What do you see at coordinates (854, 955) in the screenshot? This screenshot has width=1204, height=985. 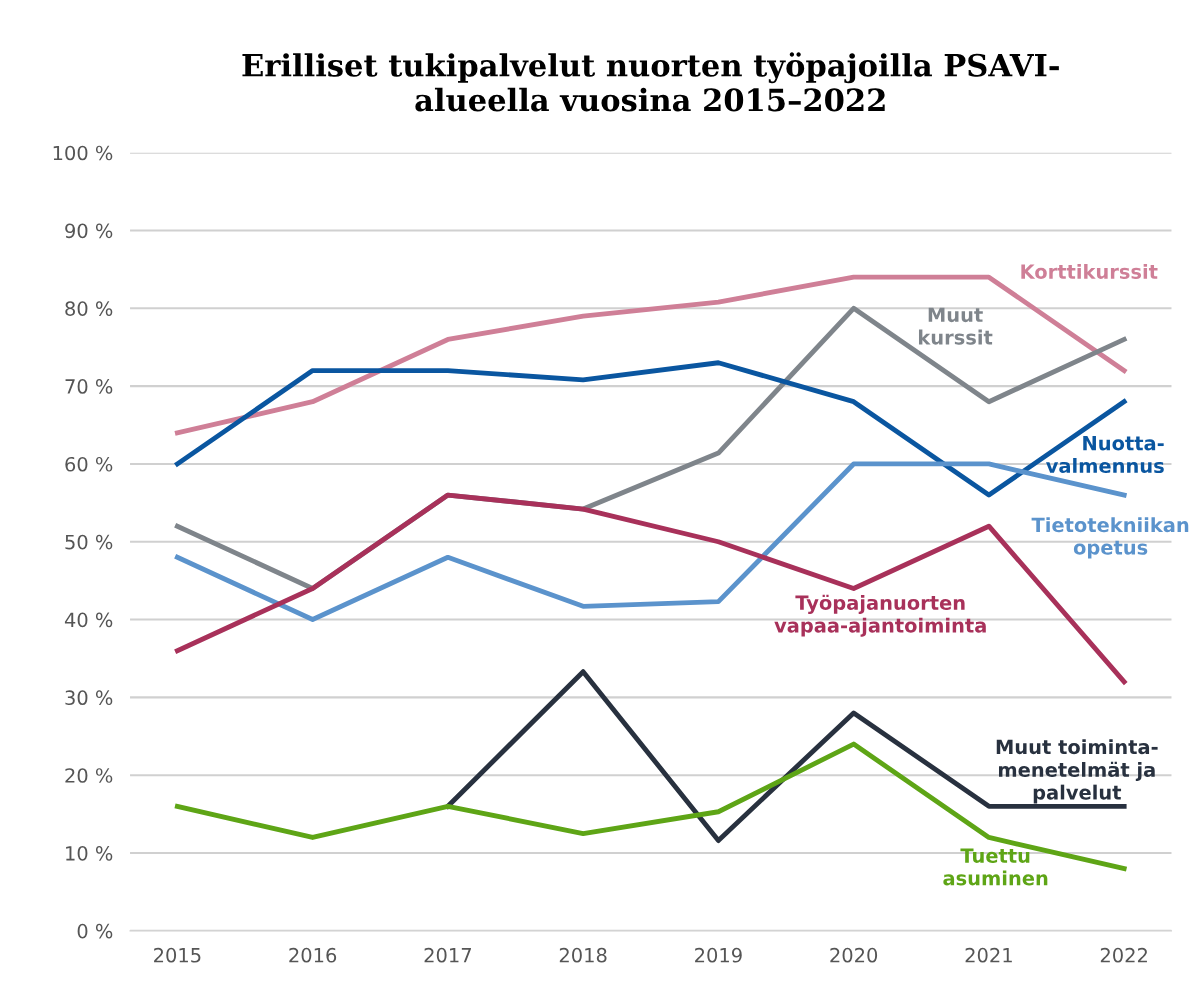 I see `x-tick-label: 2020` at bounding box center [854, 955].